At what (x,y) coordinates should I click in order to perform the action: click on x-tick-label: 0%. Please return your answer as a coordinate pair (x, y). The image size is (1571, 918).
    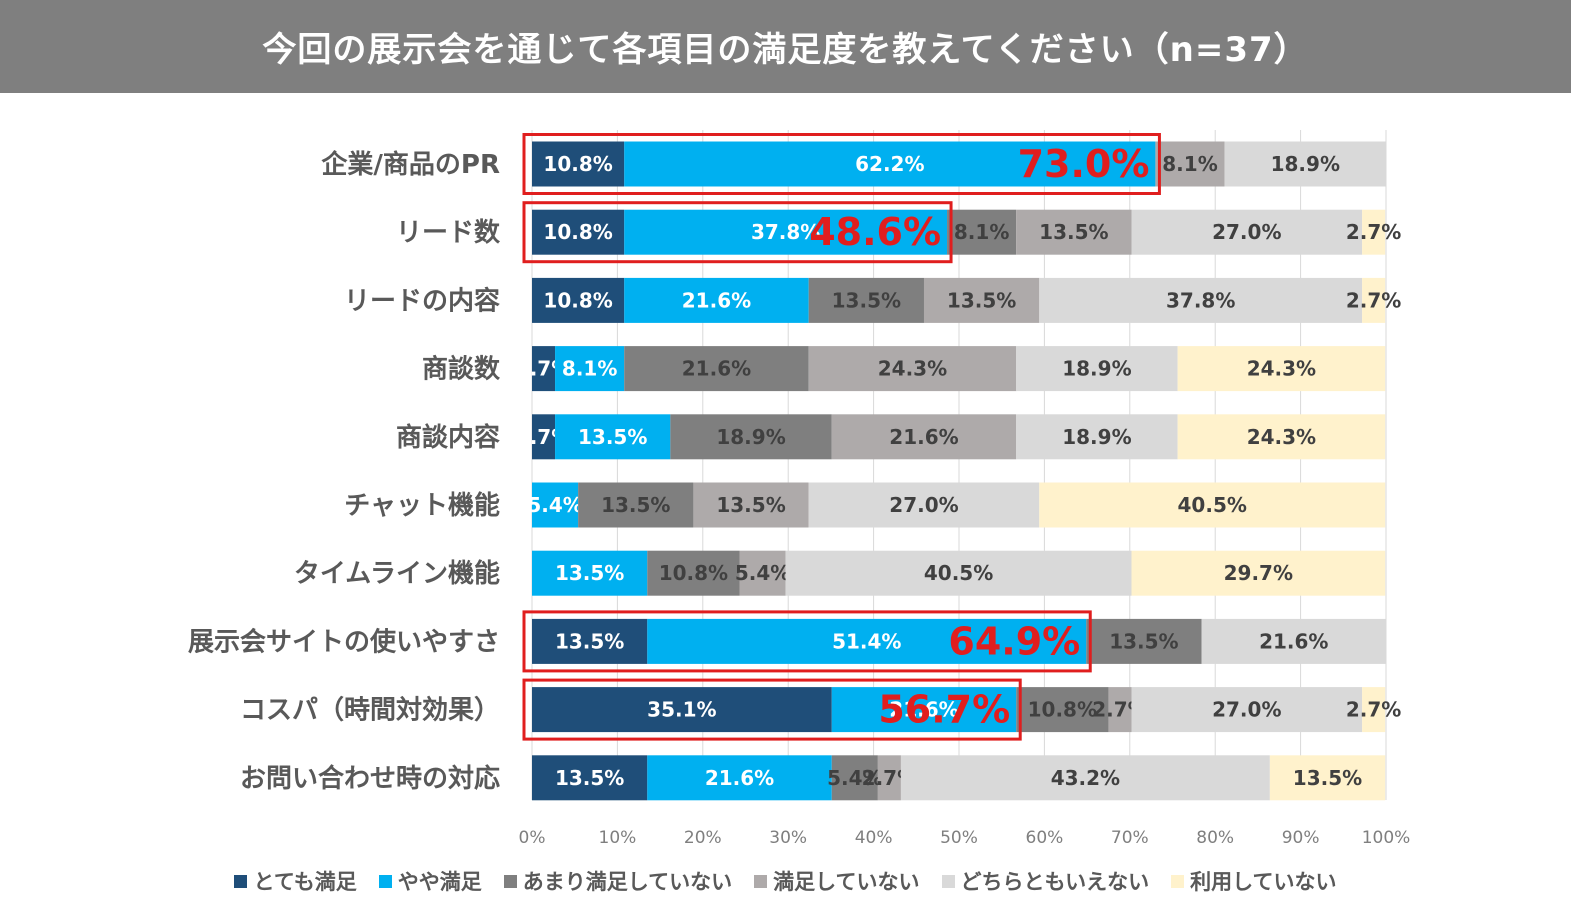
    Looking at the image, I should click on (532, 838).